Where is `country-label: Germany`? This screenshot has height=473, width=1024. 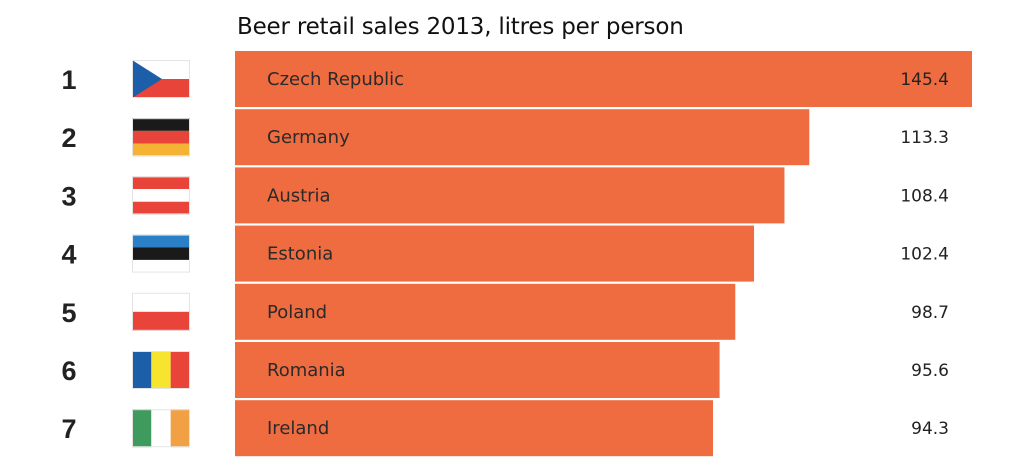
country-label: Germany is located at coordinates (308, 137).